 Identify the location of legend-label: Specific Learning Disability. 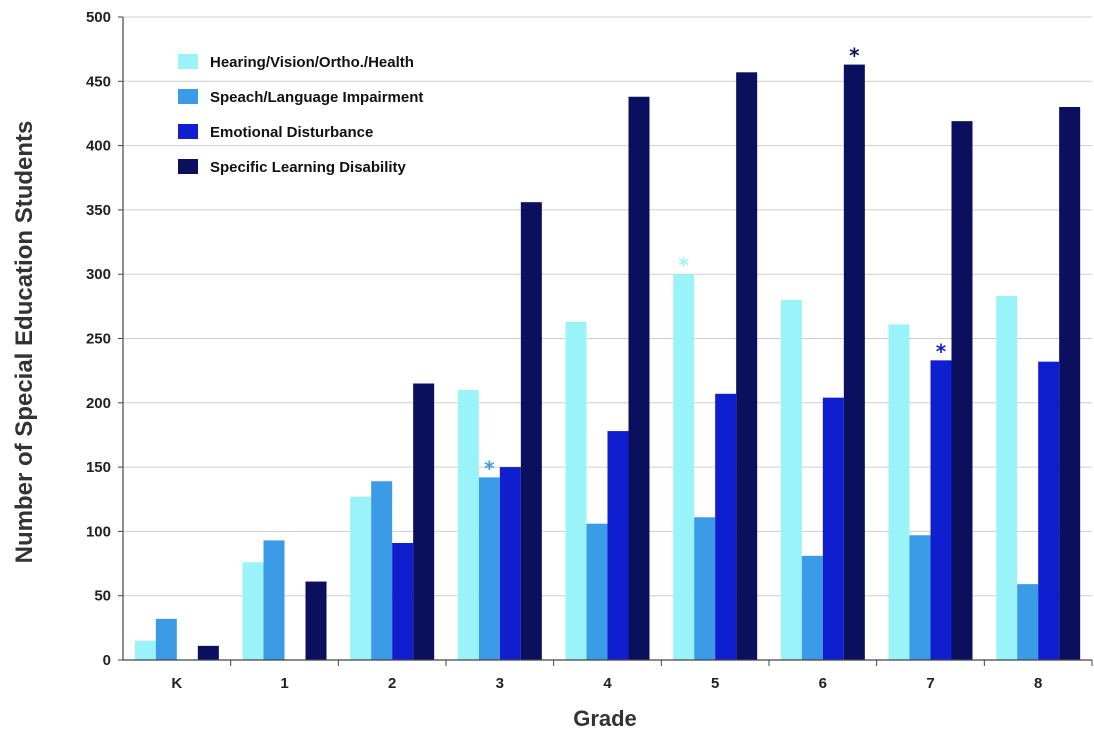
(308, 167).